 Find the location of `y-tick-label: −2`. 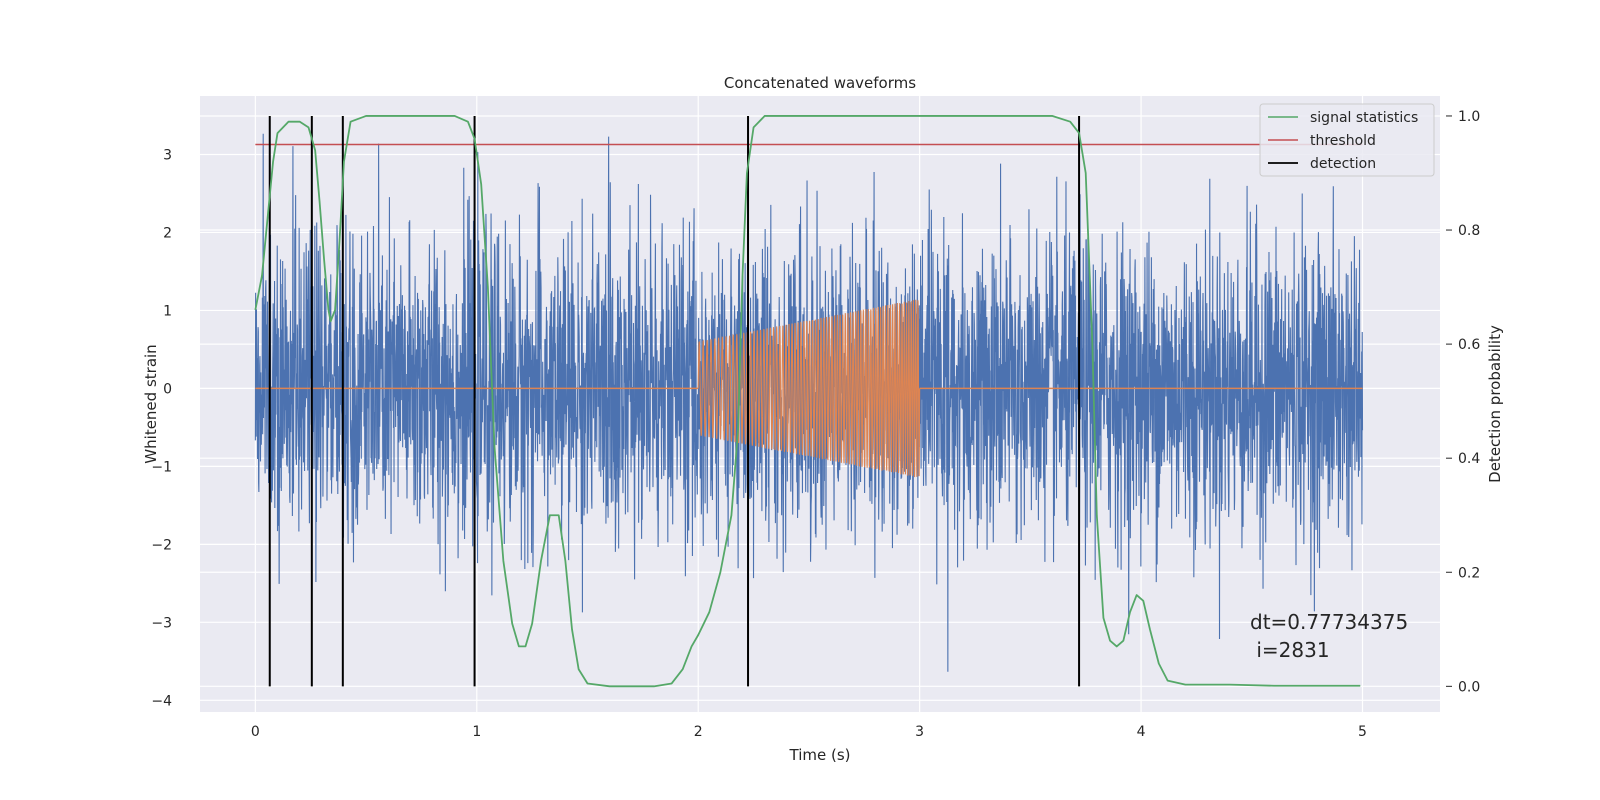

y-tick-label: −2 is located at coordinates (161, 545).